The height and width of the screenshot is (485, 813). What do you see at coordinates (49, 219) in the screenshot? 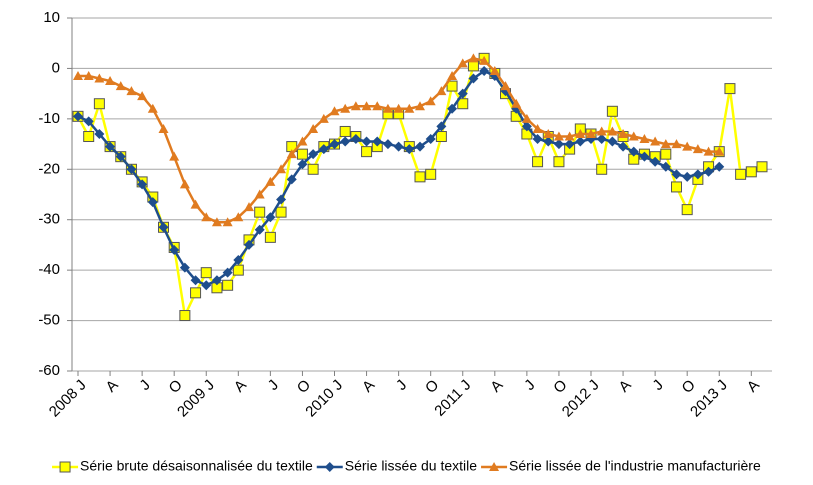
I see `y-tick-label: -30` at bounding box center [49, 219].